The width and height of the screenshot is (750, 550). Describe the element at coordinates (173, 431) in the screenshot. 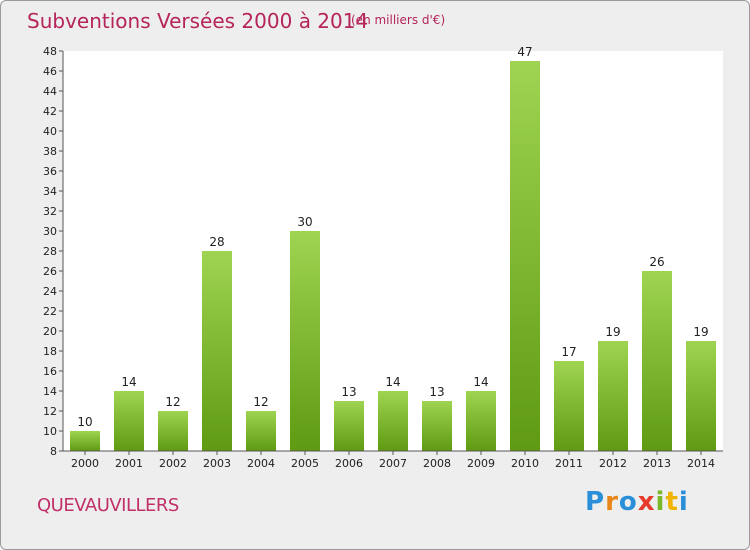

I see `bar-2002` at that location.